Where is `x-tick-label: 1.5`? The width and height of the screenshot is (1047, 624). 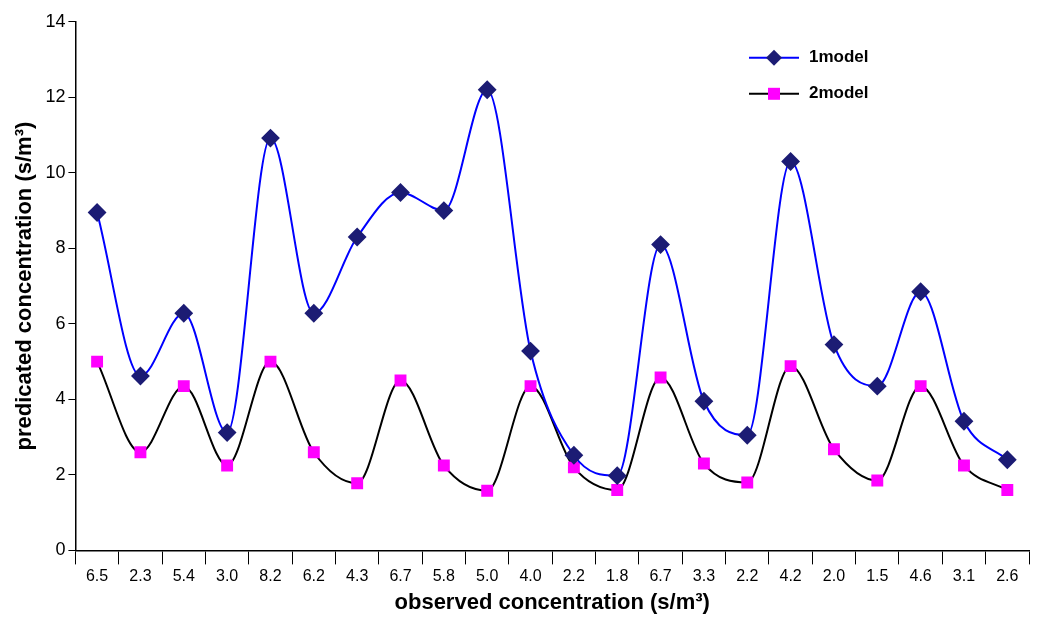
x-tick-label: 1.5 is located at coordinates (877, 576).